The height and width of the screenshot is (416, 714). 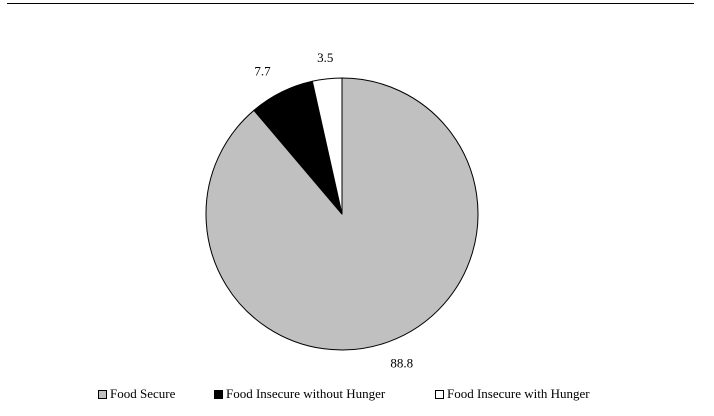 What do you see at coordinates (327, 146) in the screenshot?
I see `pie-slice-food-insecure-with-hunger` at bounding box center [327, 146].